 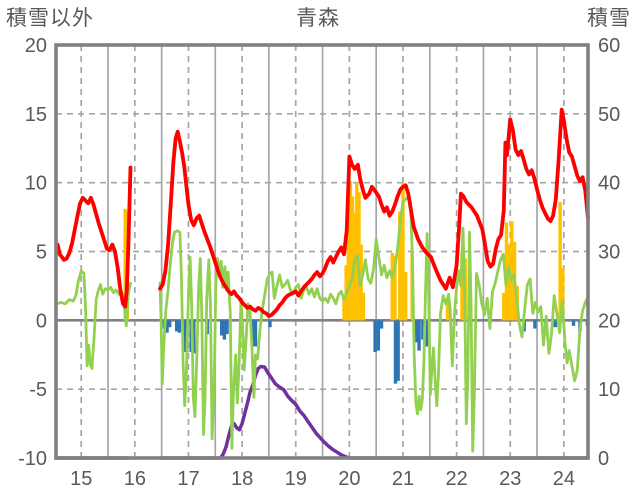 What do you see at coordinates (94, 237) in the screenshot?
I see `red-line-segment` at bounding box center [94, 237].